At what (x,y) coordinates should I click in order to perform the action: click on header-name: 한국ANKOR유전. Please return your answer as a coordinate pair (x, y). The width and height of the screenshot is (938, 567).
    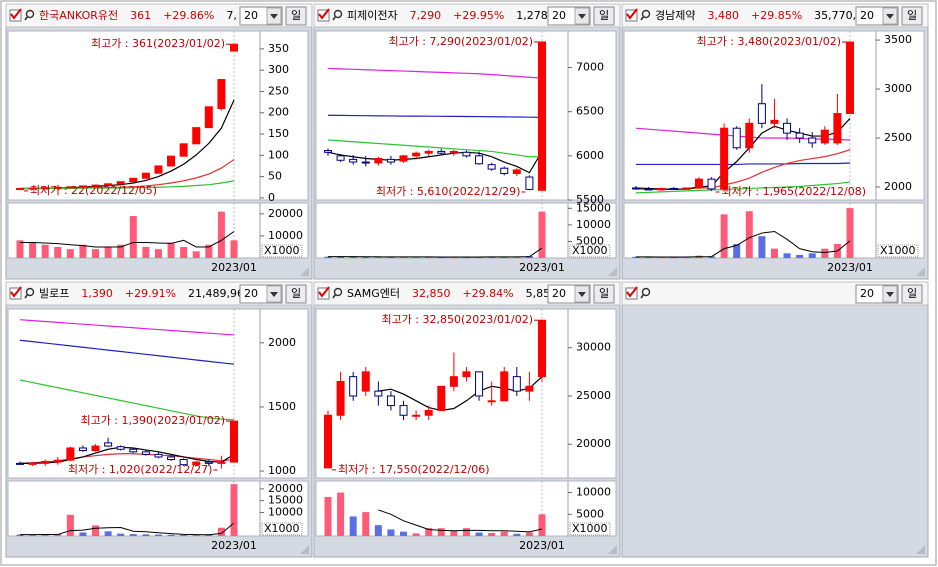
    Looking at the image, I should click on (78, 15).